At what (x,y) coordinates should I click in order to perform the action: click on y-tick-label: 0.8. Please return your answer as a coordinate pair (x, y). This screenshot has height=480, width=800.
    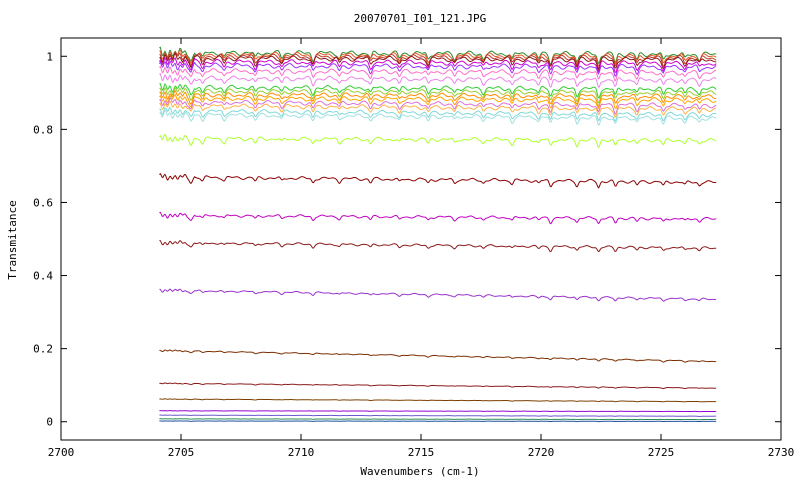
    Looking at the image, I should click on (43, 129).